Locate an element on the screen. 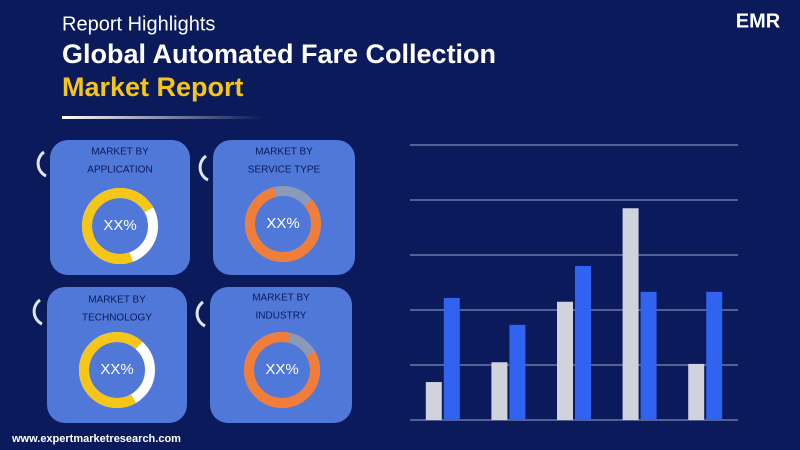 This screenshot has height=450, width=800. card-label: INDUSTRY is located at coordinates (281, 316).